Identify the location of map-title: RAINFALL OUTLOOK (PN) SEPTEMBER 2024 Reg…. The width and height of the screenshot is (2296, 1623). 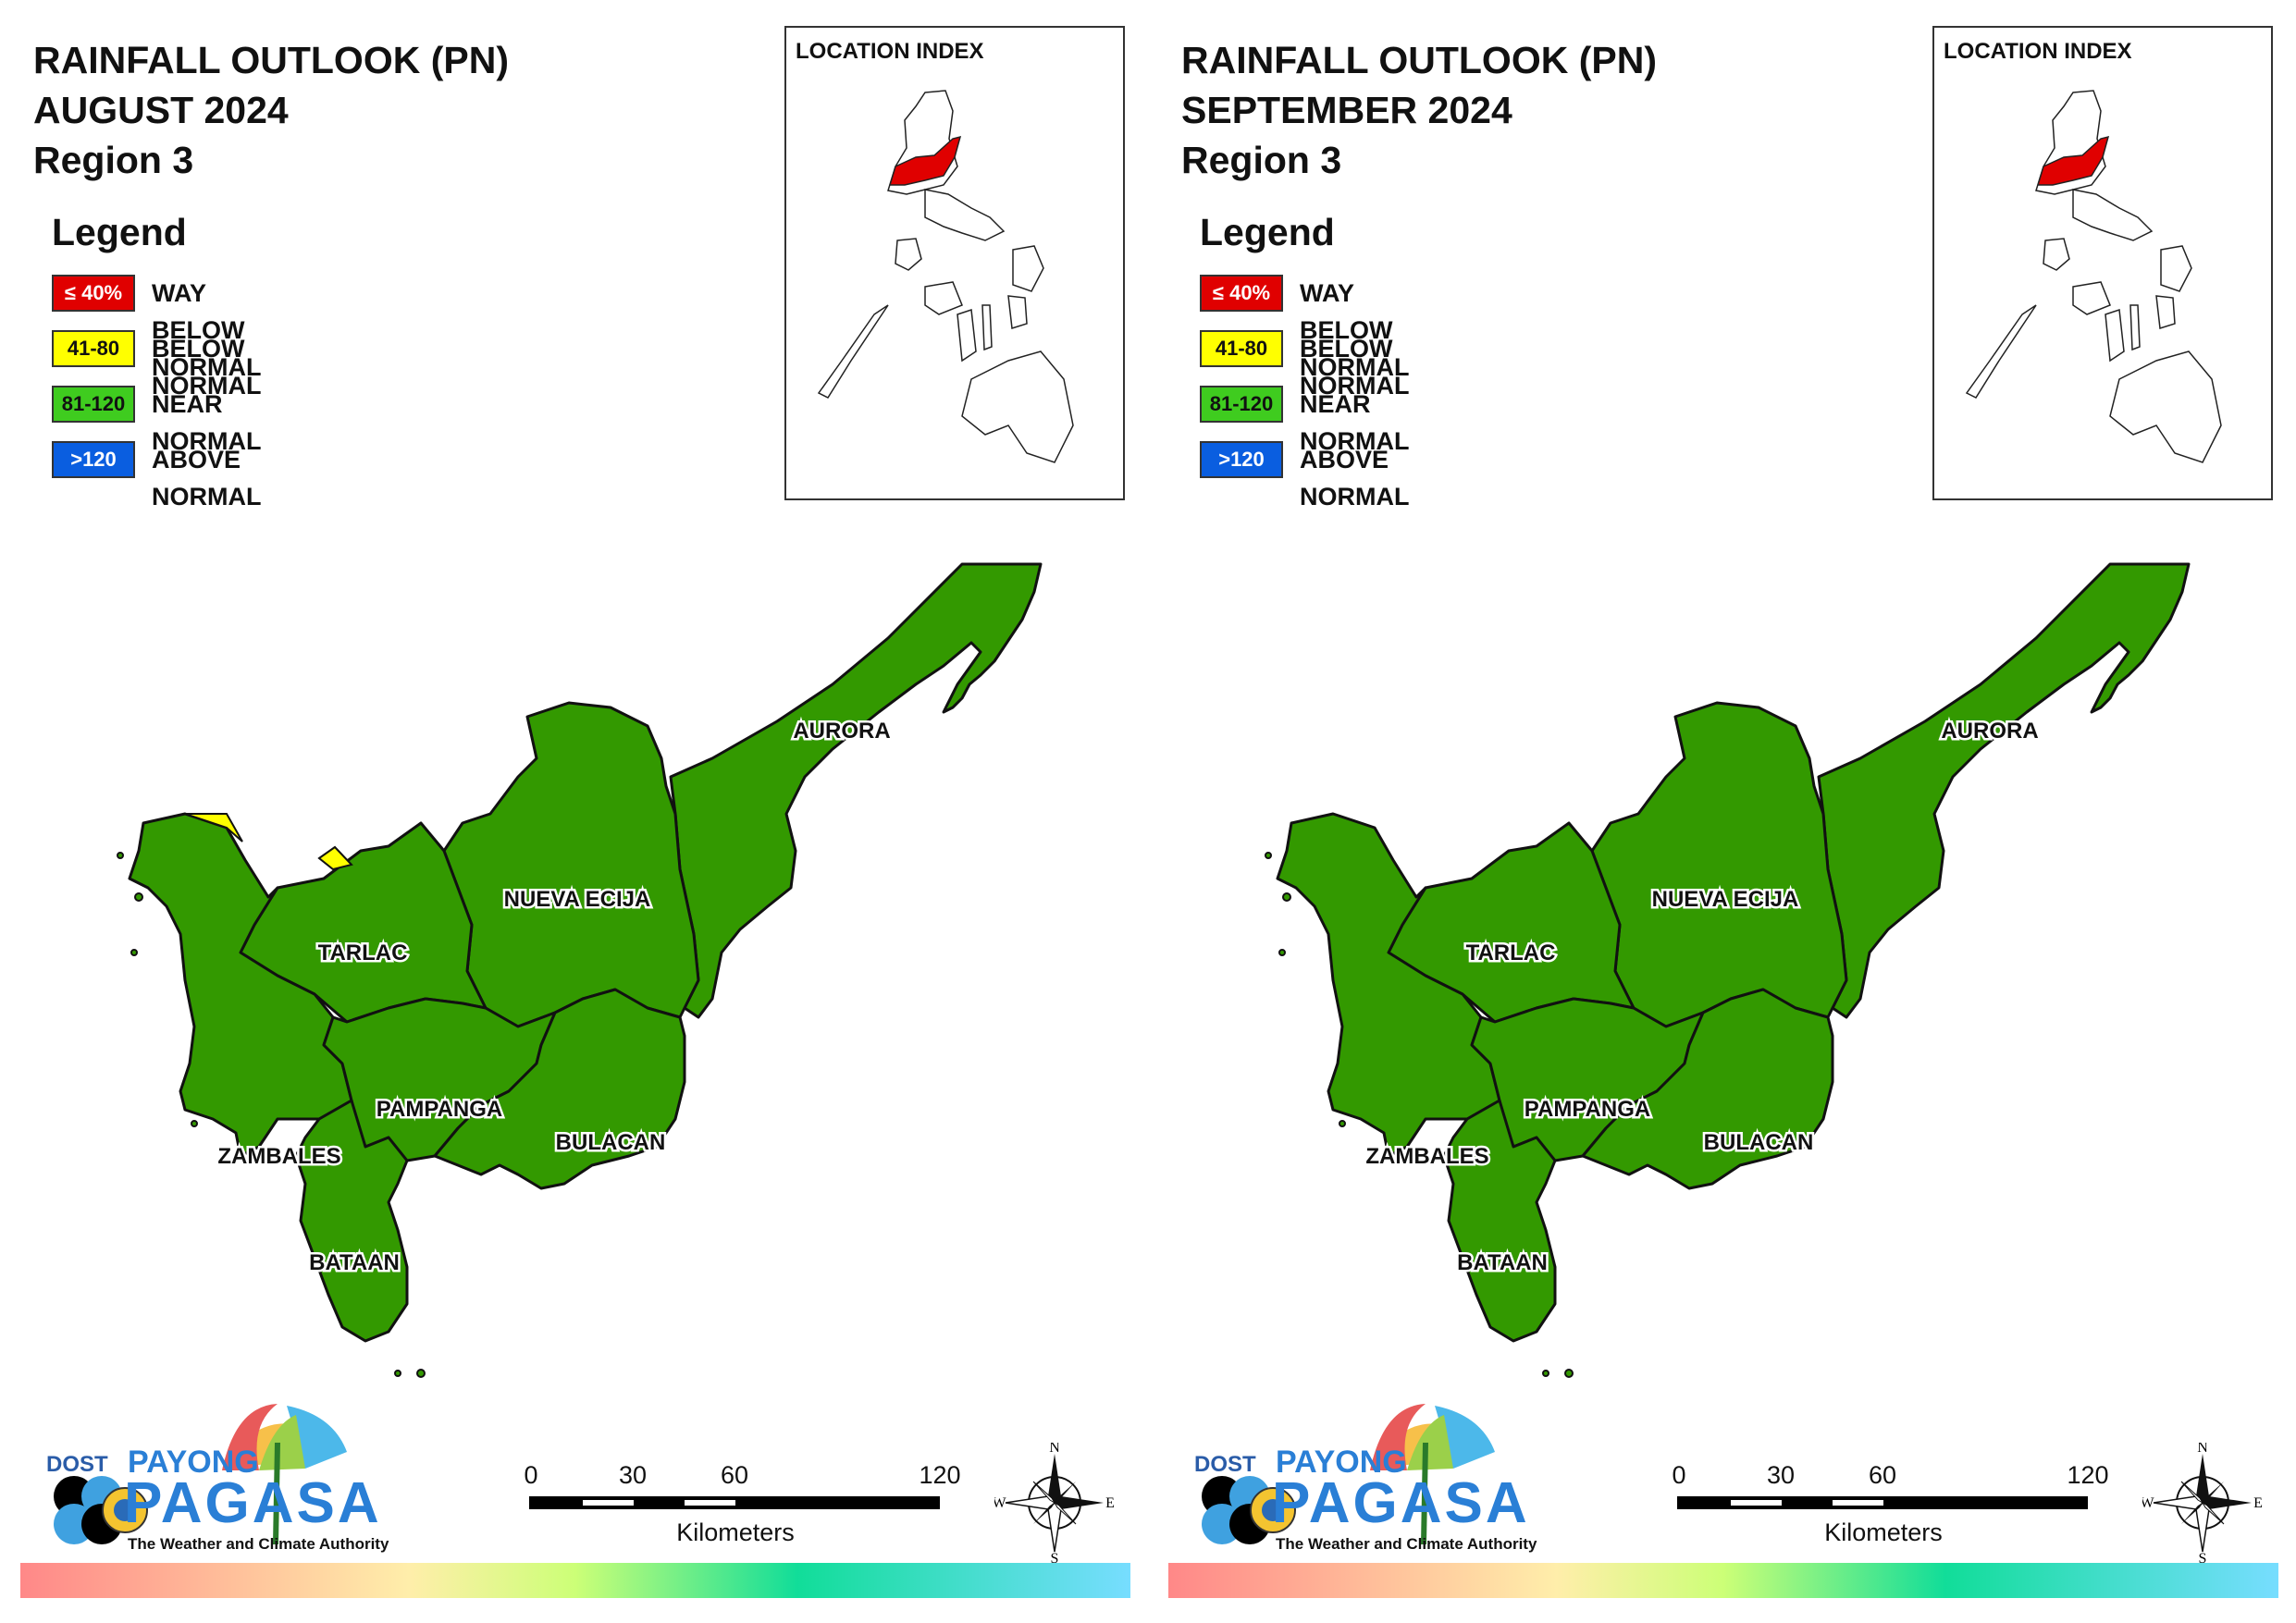
(1419, 110).